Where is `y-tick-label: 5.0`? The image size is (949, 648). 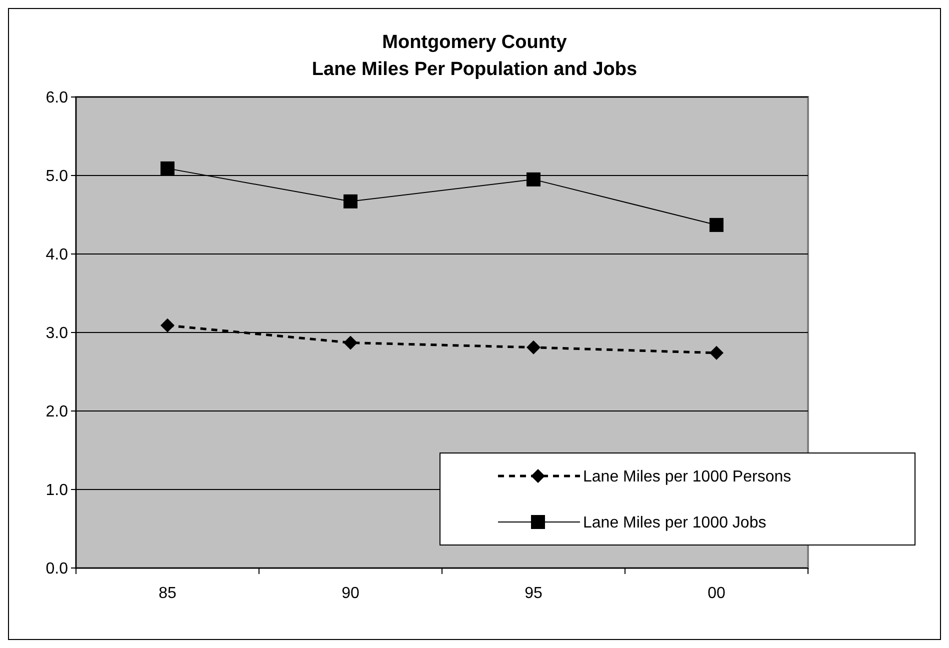
y-tick-label: 5.0 is located at coordinates (57, 177).